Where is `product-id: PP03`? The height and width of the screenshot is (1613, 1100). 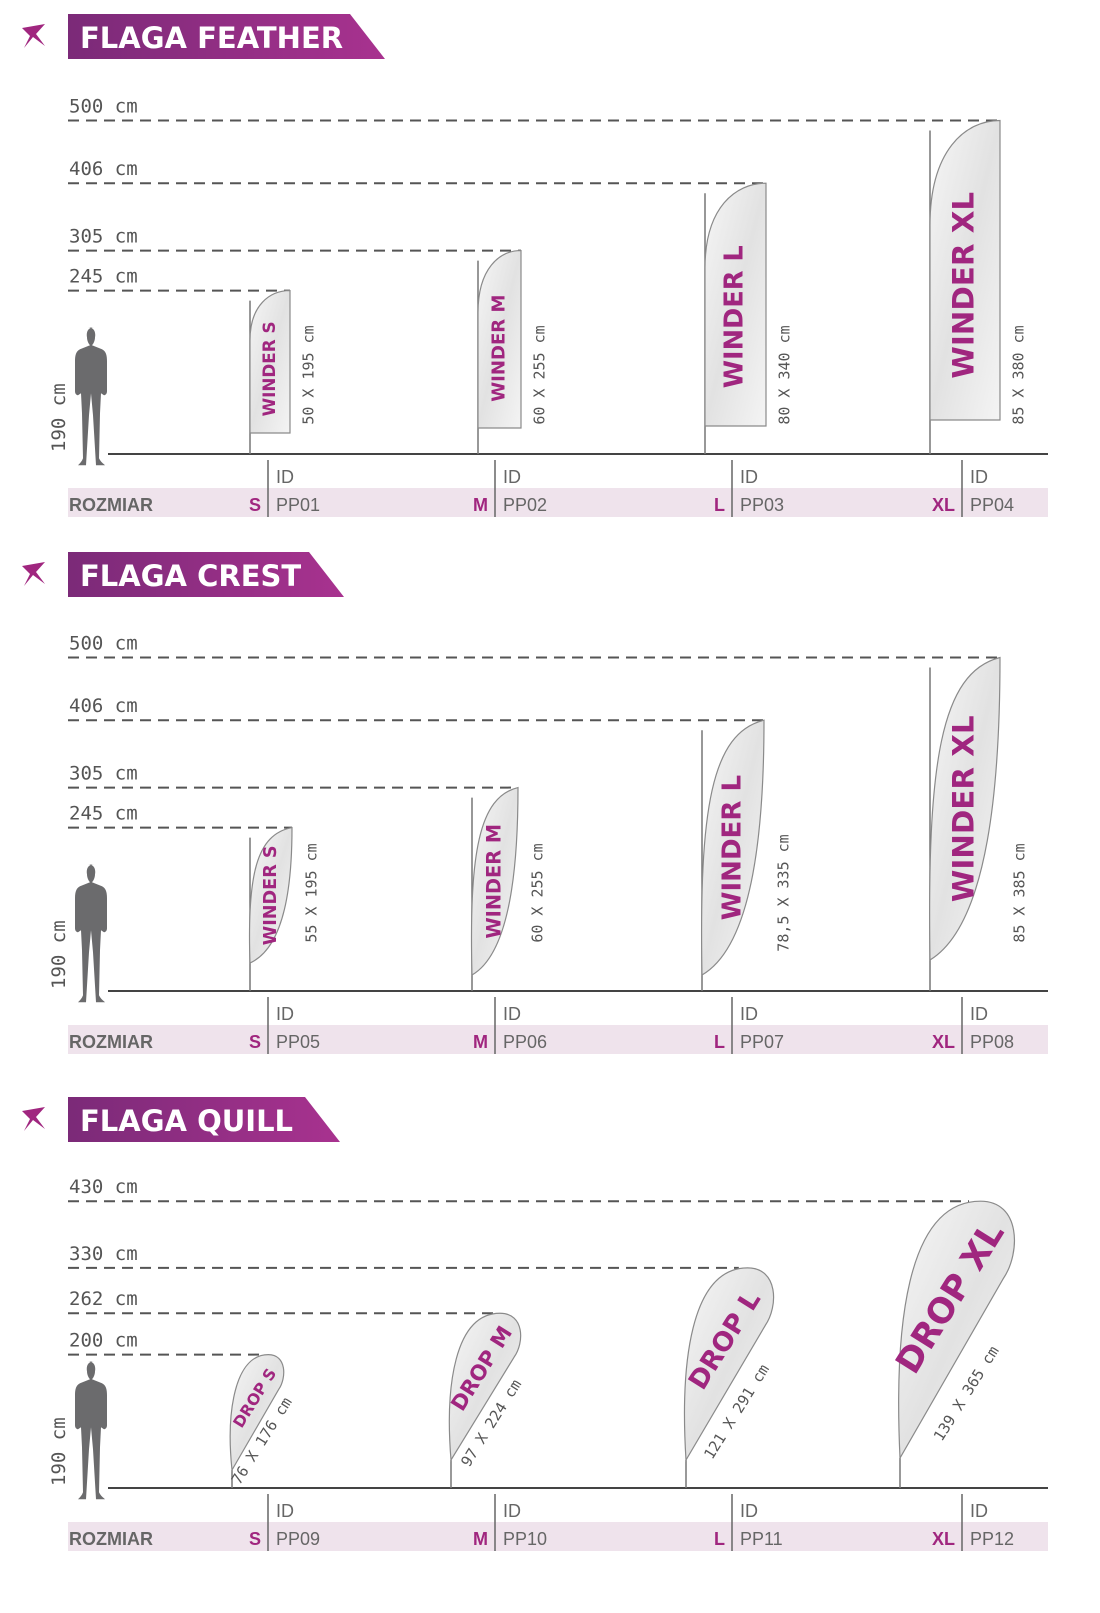
product-id: PP03 is located at coordinates (762, 505).